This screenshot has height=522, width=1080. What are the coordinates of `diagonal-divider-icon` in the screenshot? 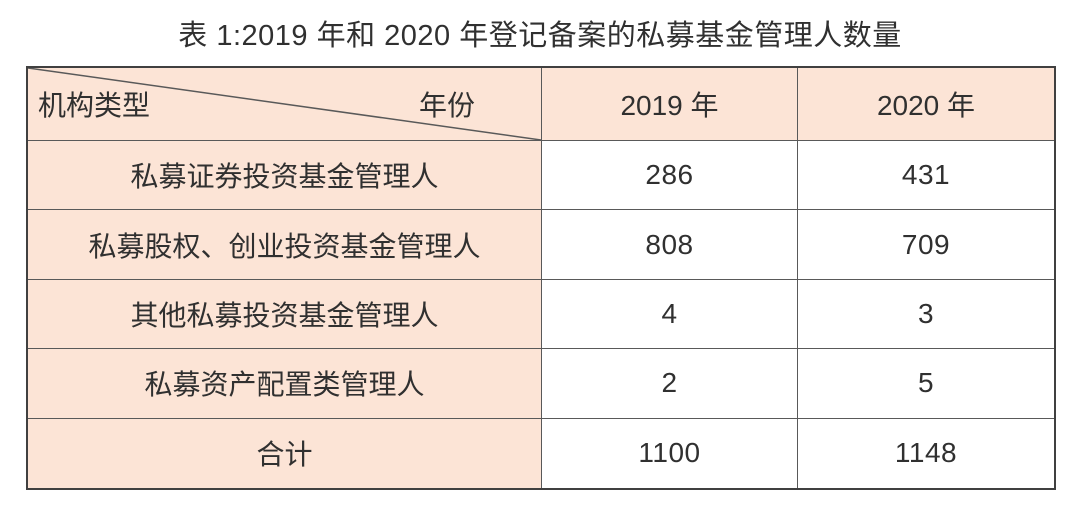 It's located at (284, 104).